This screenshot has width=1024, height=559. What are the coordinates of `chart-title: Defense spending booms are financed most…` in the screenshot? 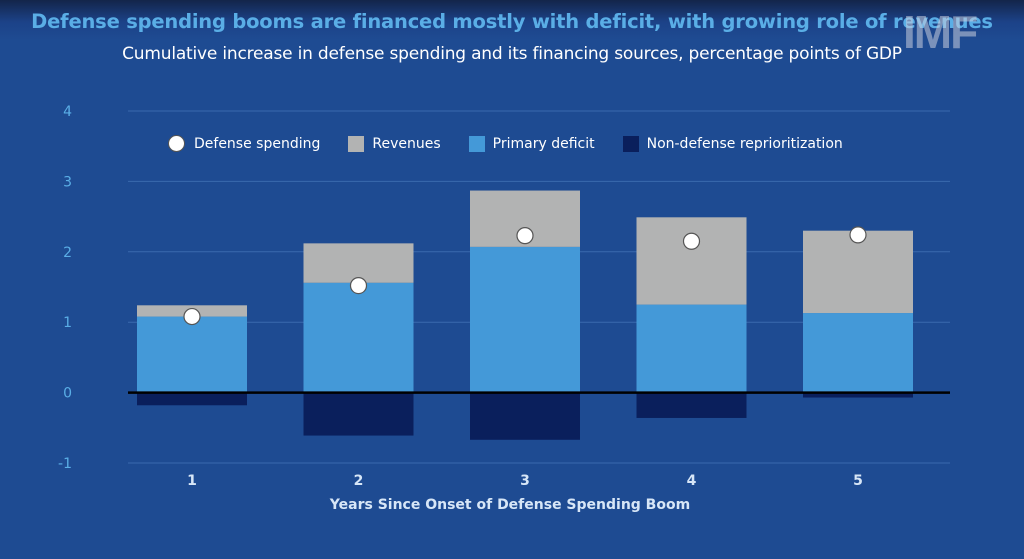 It's located at (512, 21).